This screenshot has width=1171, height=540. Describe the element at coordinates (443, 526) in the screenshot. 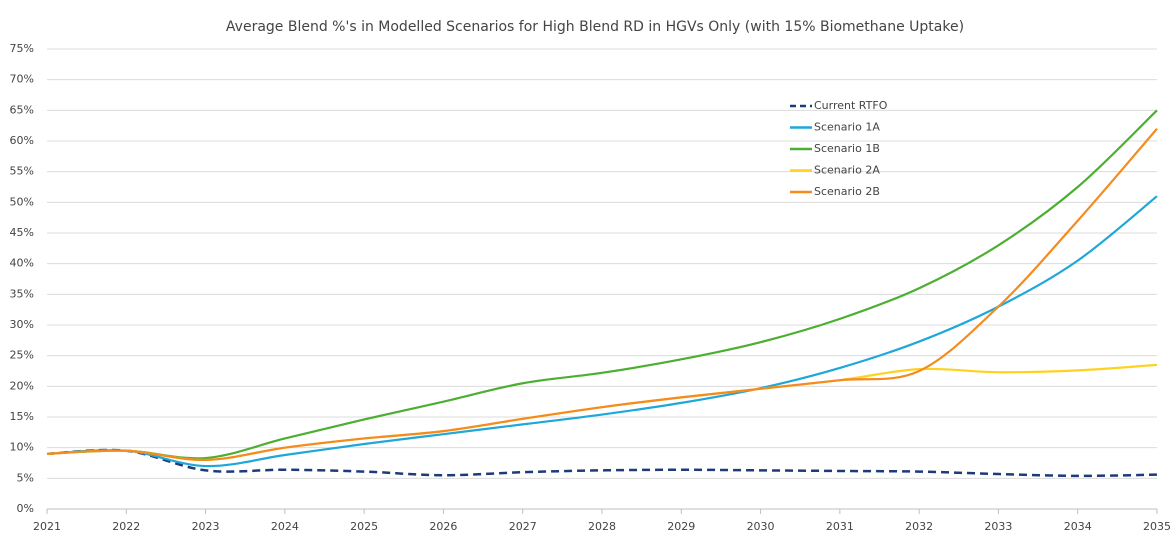

I see `x-tick-label: 2026` at that location.